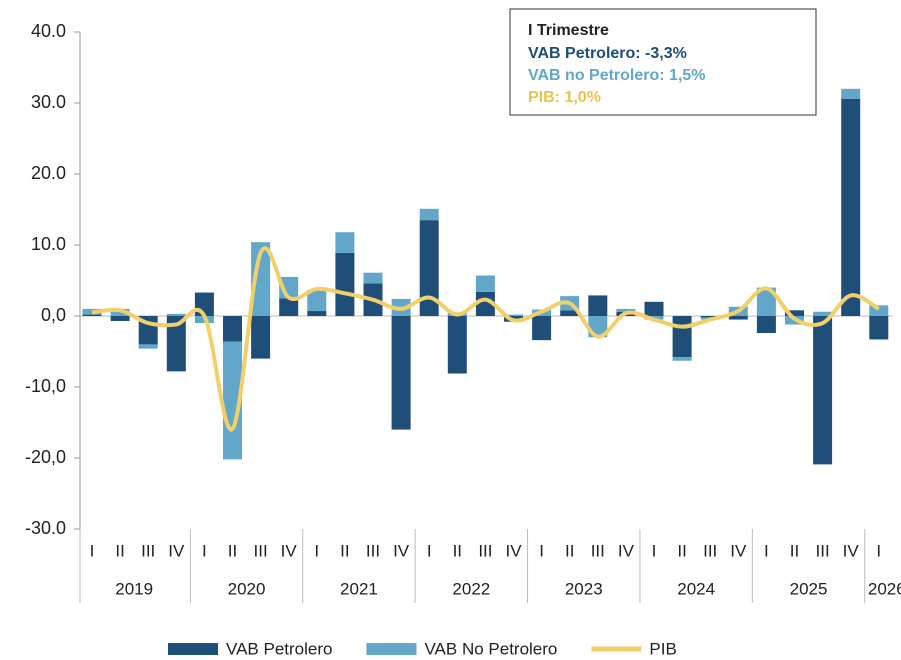 The image size is (901, 660). I want to click on y-tick-label: 40.0, so click(48, 31).